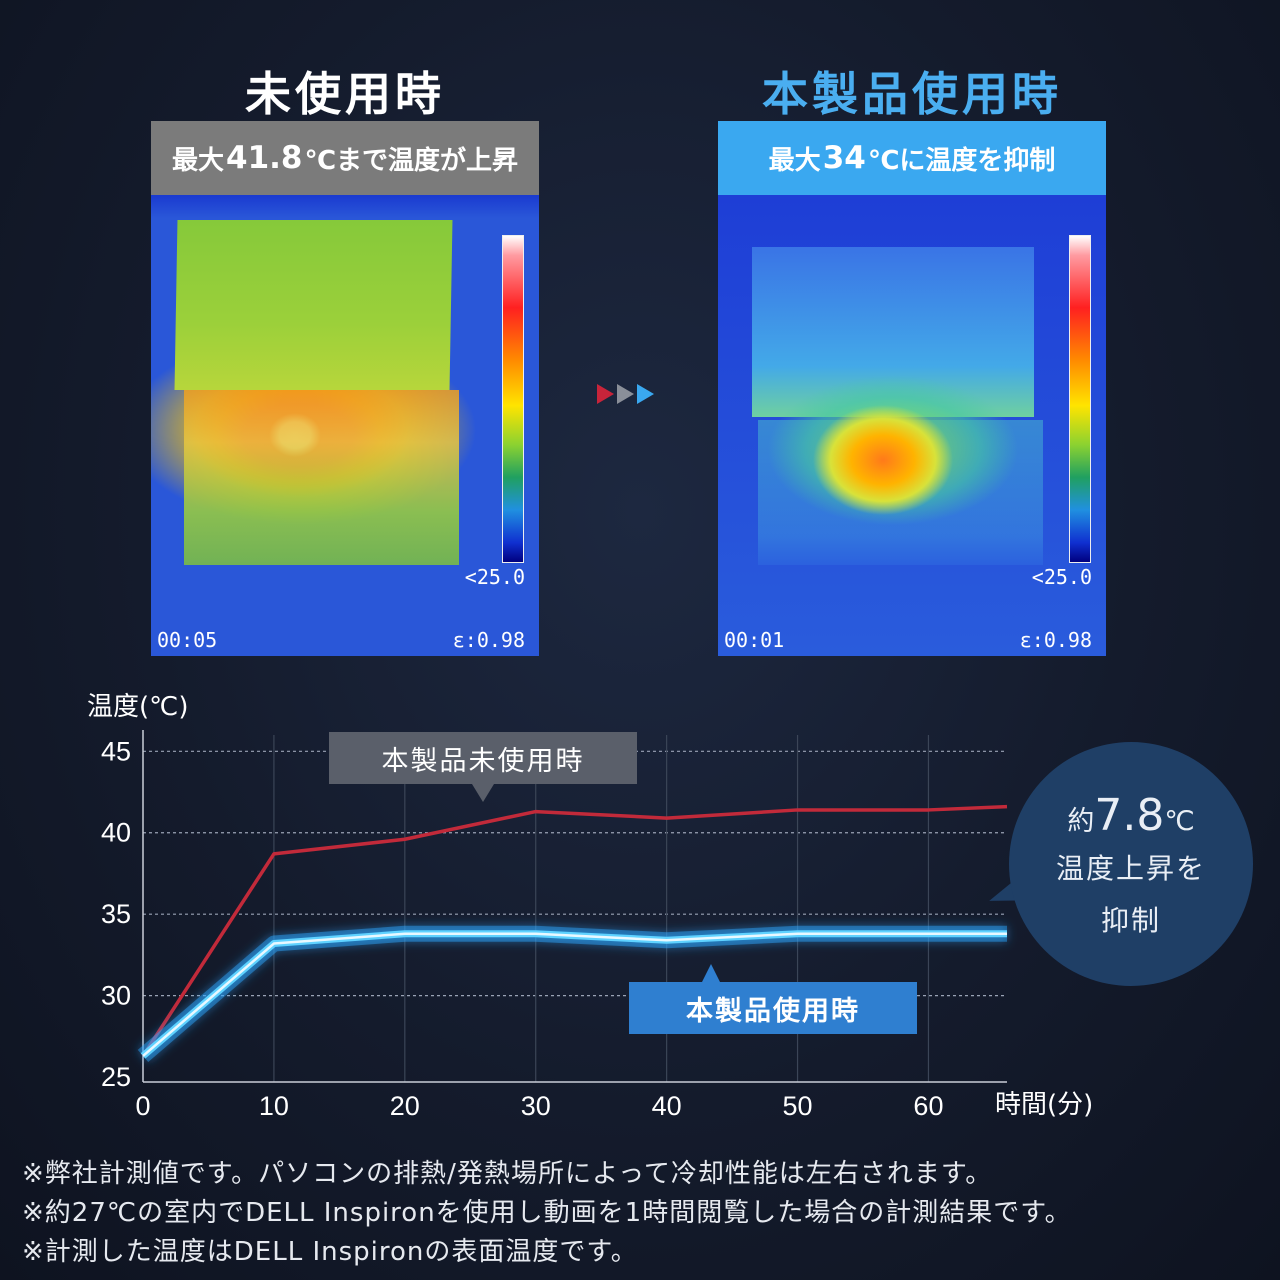  What do you see at coordinates (1081, 821) in the screenshot?
I see `bubble-prefix: 約` at bounding box center [1081, 821].